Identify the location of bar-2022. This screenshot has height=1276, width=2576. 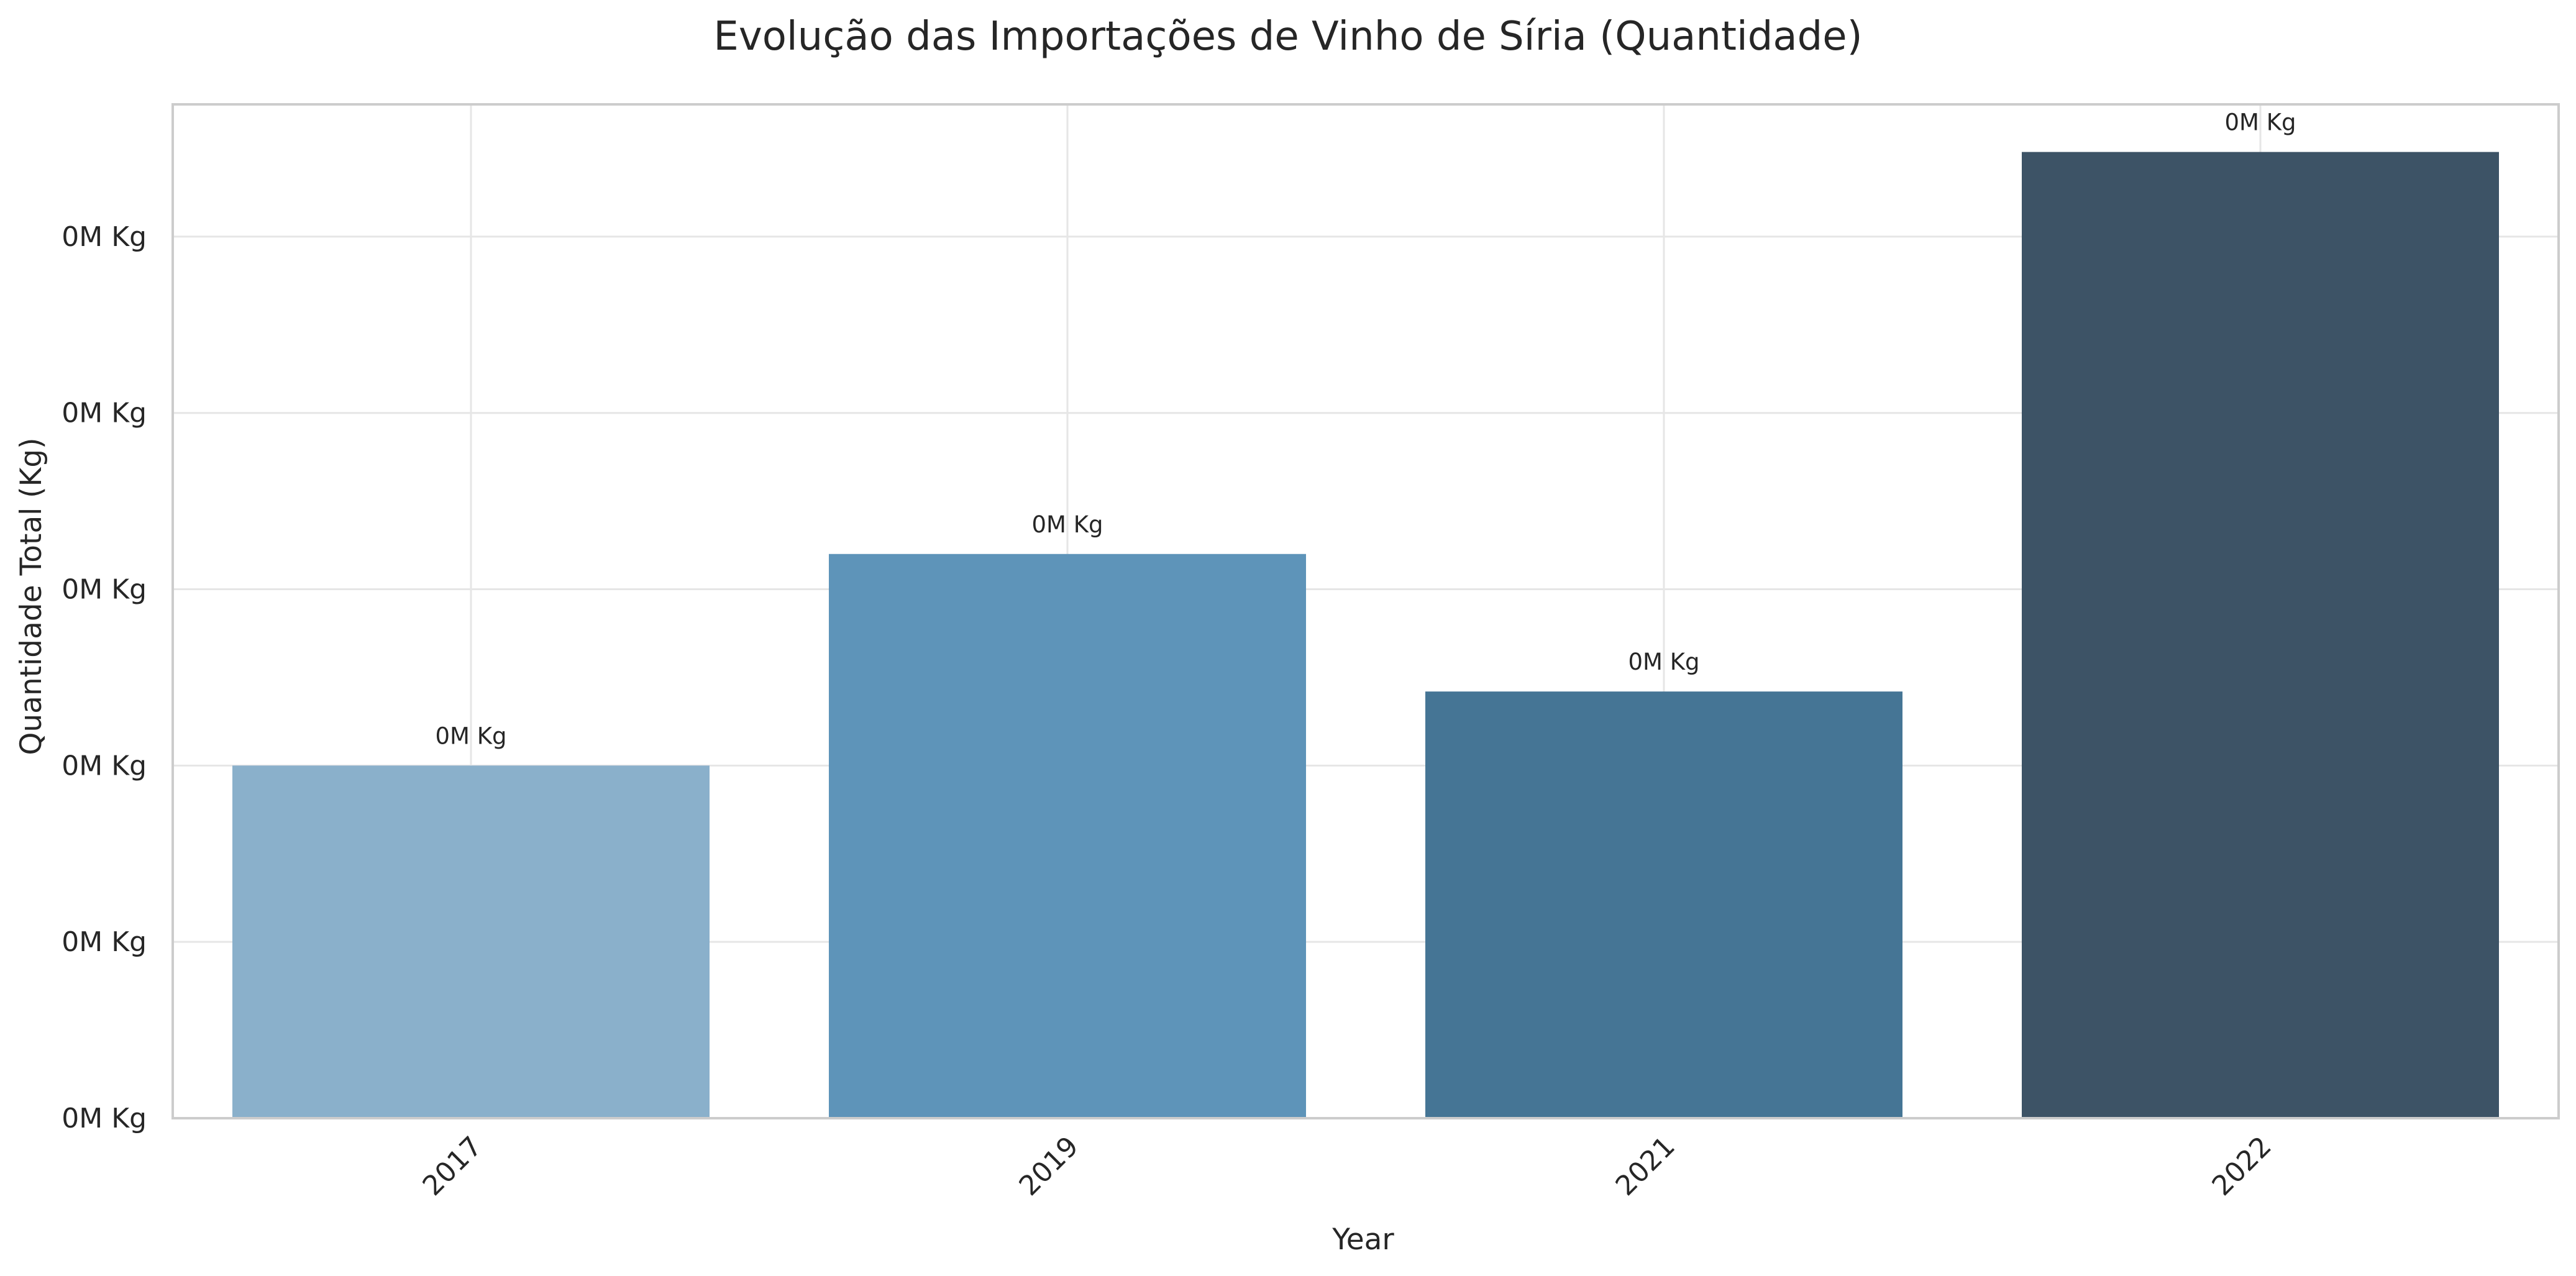
(2260, 635).